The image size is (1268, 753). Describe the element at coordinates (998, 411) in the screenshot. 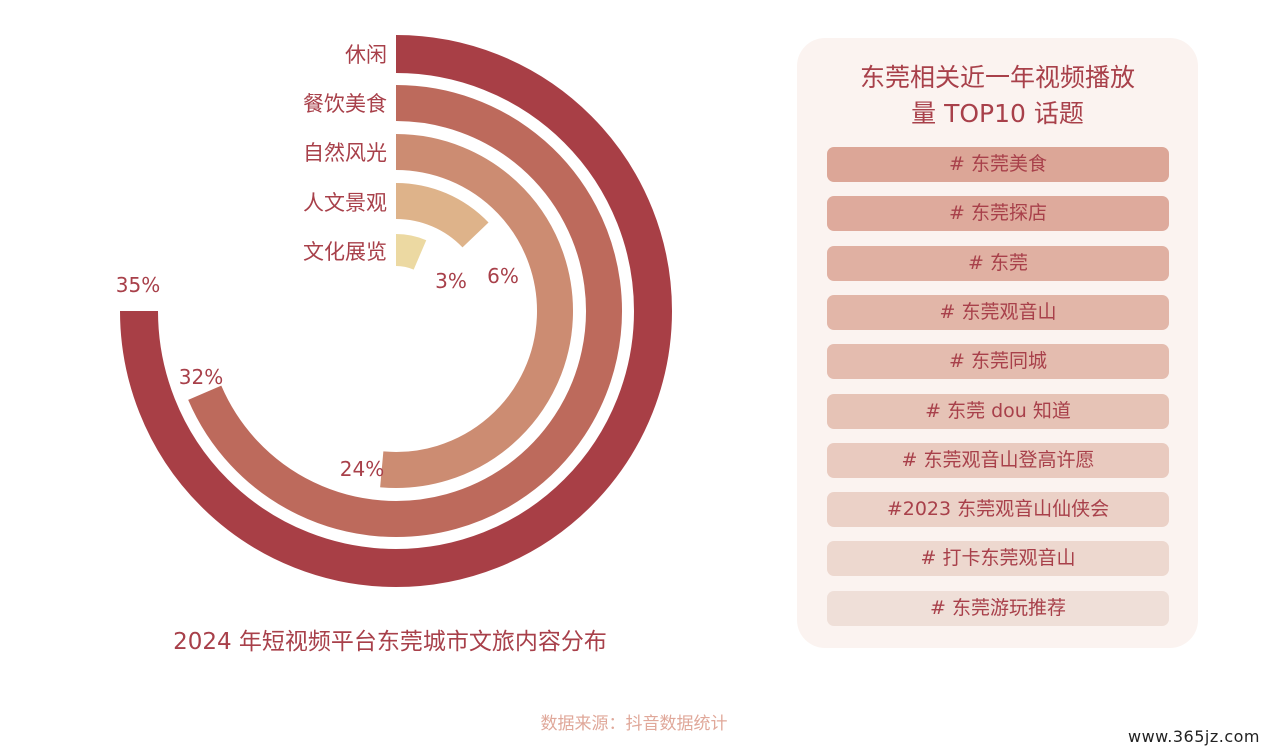

I see `topic-item: # 东莞 dou 知道` at that location.